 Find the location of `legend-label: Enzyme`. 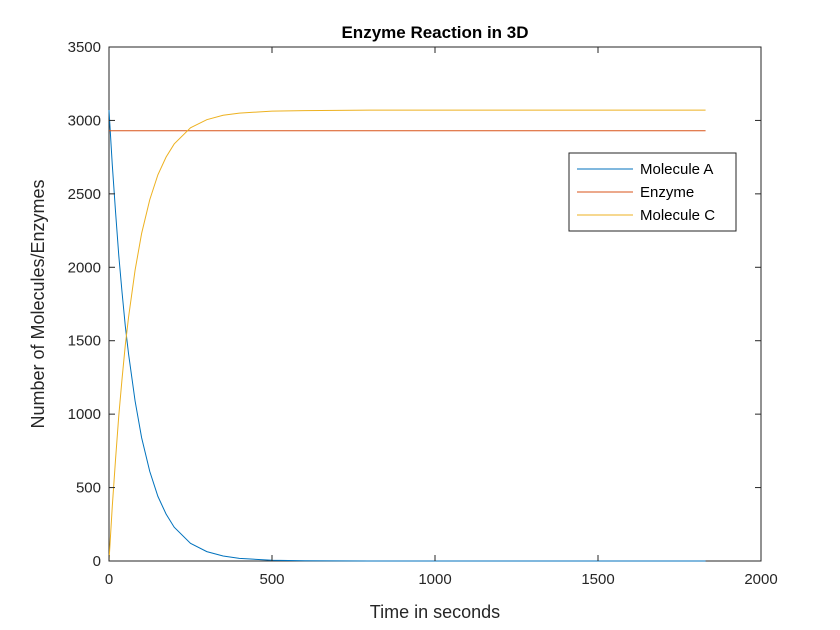

legend-label: Enzyme is located at coordinates (667, 192).